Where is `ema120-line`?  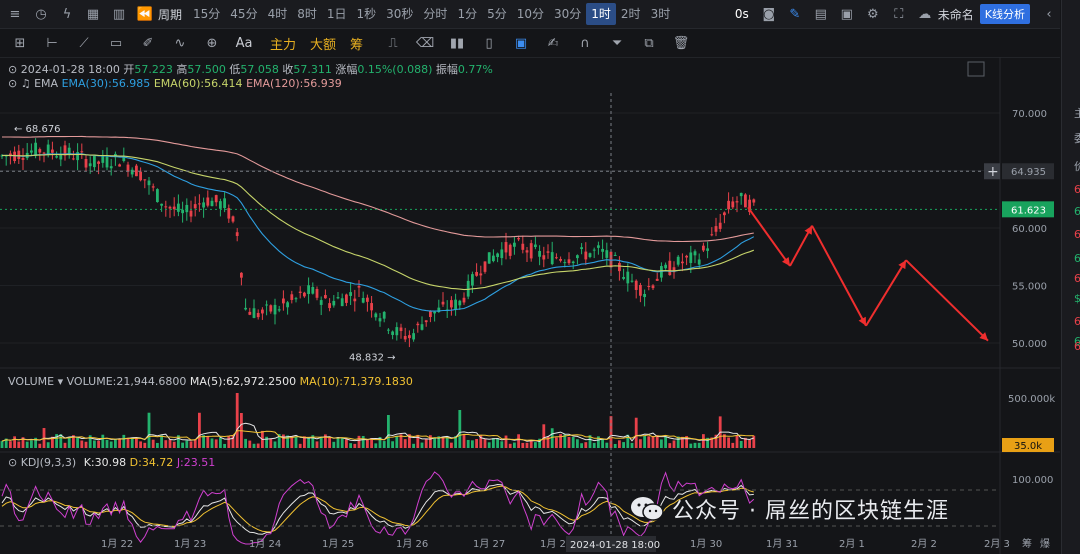 ema120-line is located at coordinates (378, 189).